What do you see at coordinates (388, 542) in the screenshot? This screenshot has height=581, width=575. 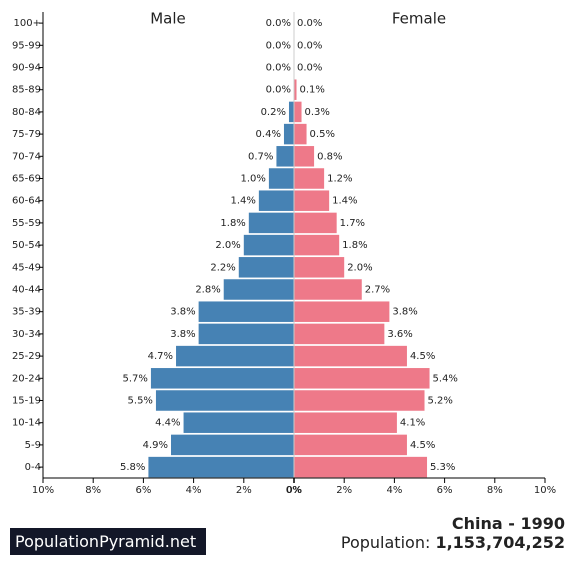 I see `population-label: Population:` at bounding box center [388, 542].